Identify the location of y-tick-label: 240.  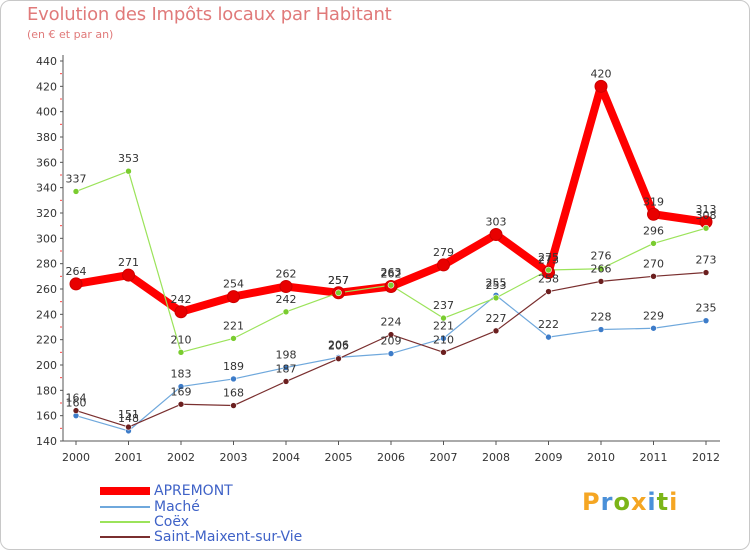
(46, 314).